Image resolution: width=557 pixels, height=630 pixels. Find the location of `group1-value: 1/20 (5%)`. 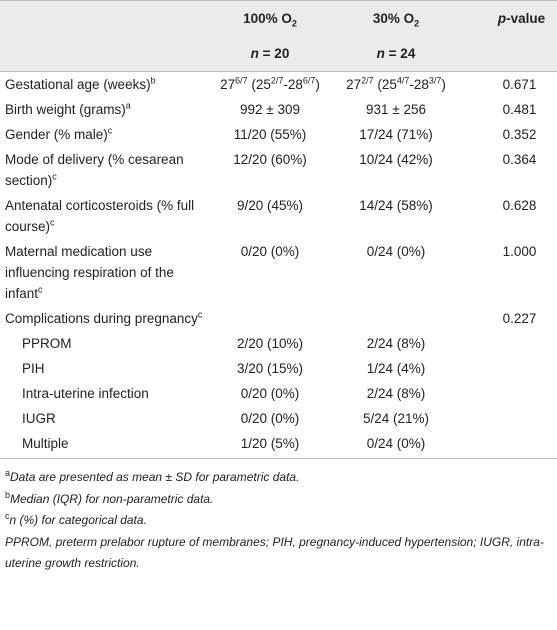

group1-value: 1/20 (5%) is located at coordinates (270, 443).